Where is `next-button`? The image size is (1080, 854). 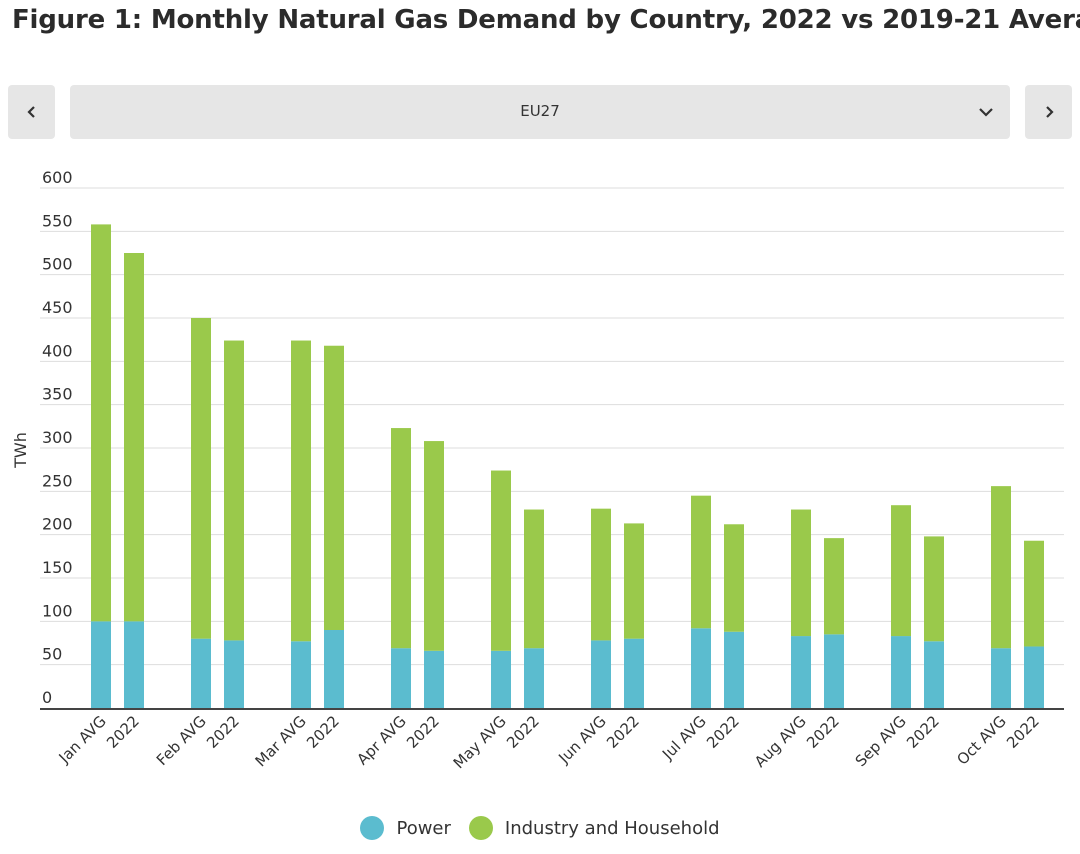 next-button is located at coordinates (1048, 112).